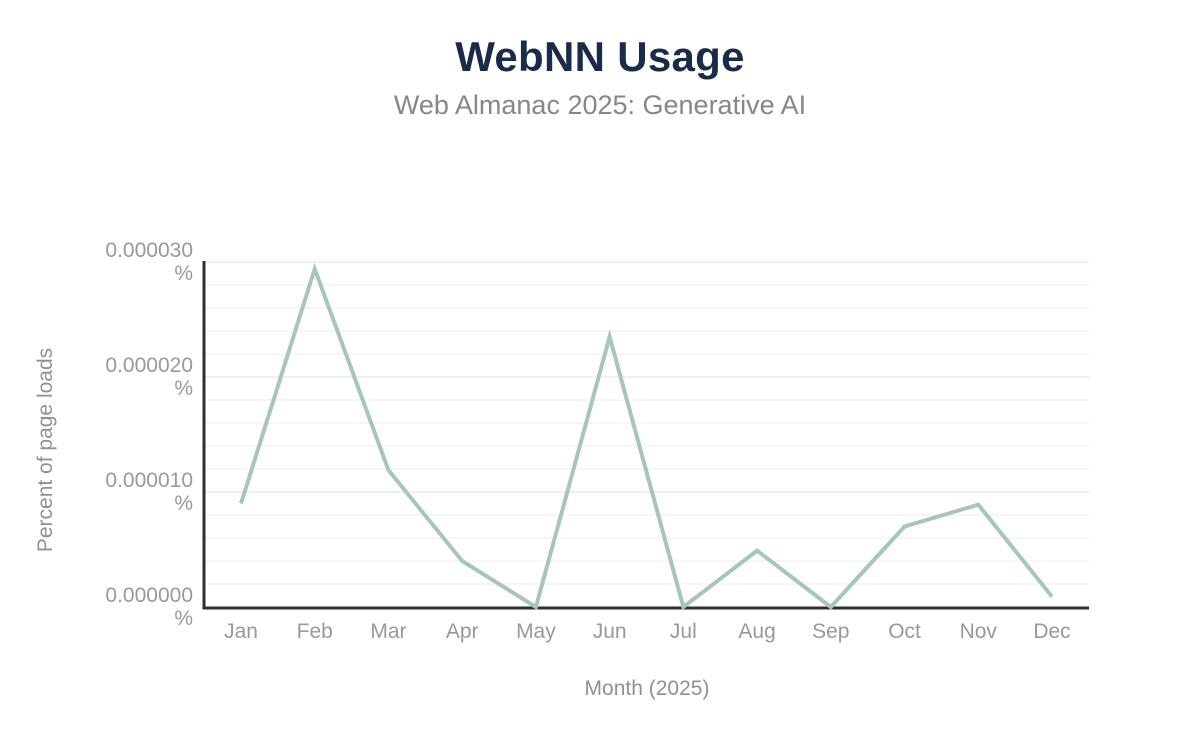 Image resolution: width=1200 pixels, height=742 pixels. What do you see at coordinates (683, 631) in the screenshot?
I see `x-tick-label: Jul` at bounding box center [683, 631].